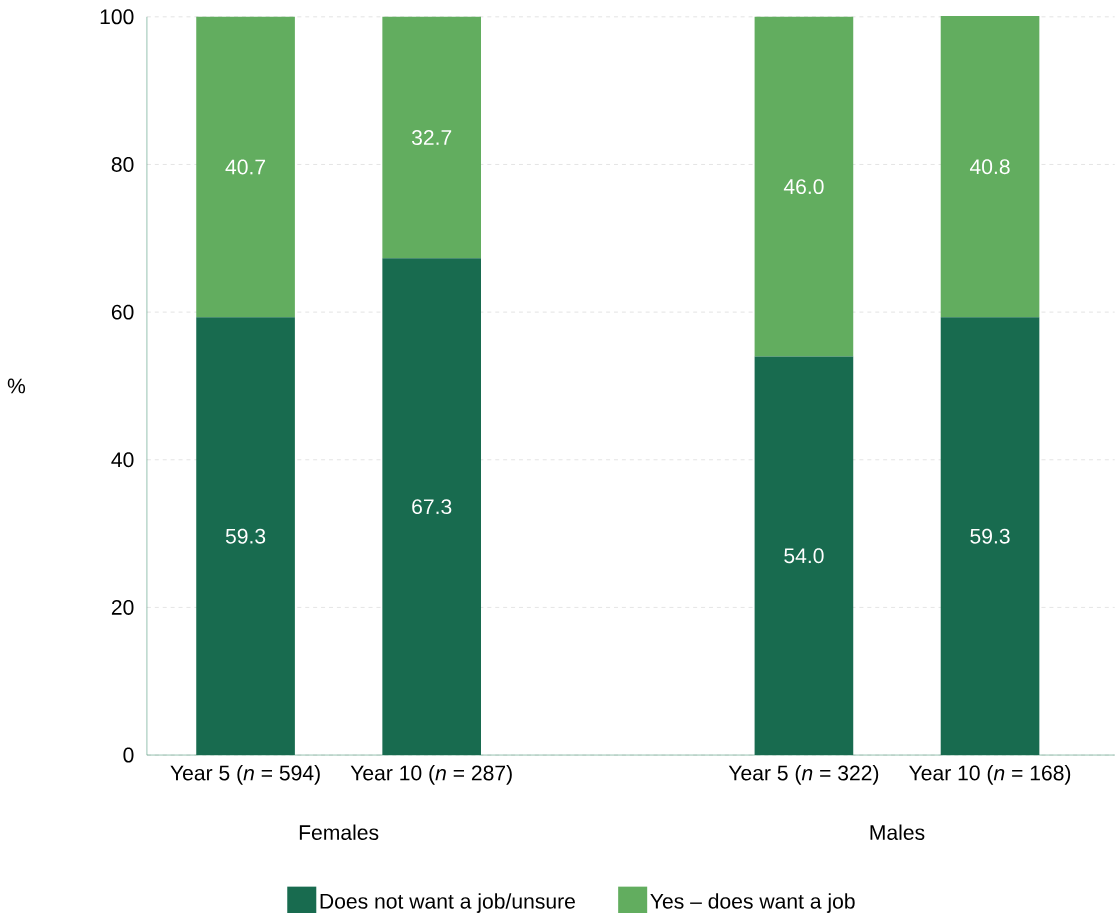 The width and height of the screenshot is (1115, 917). I want to click on data-label: 32.7, so click(431, 137).